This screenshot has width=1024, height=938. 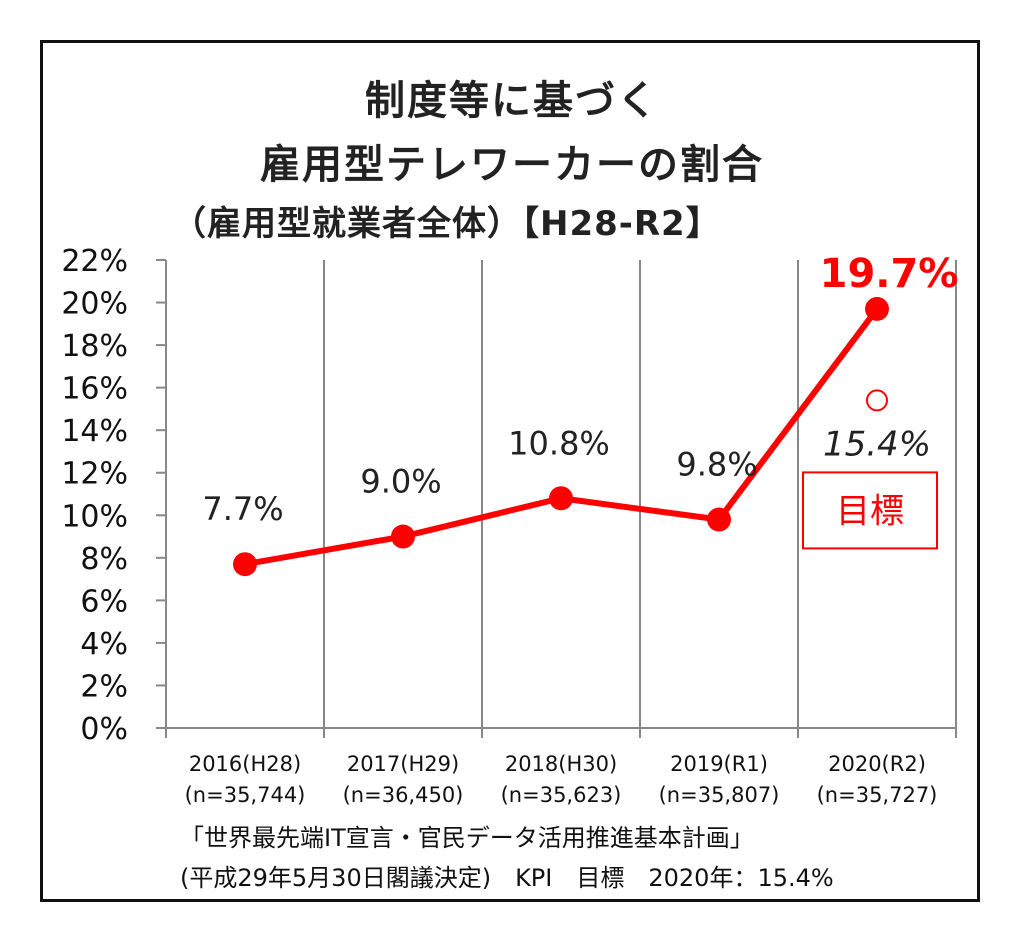 I want to click on target-box, so click(x=870, y=510).